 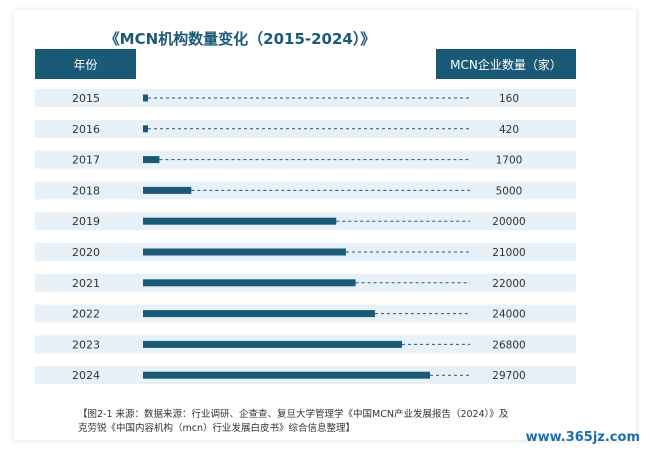 I want to click on year-label: 2016, so click(x=86, y=129).